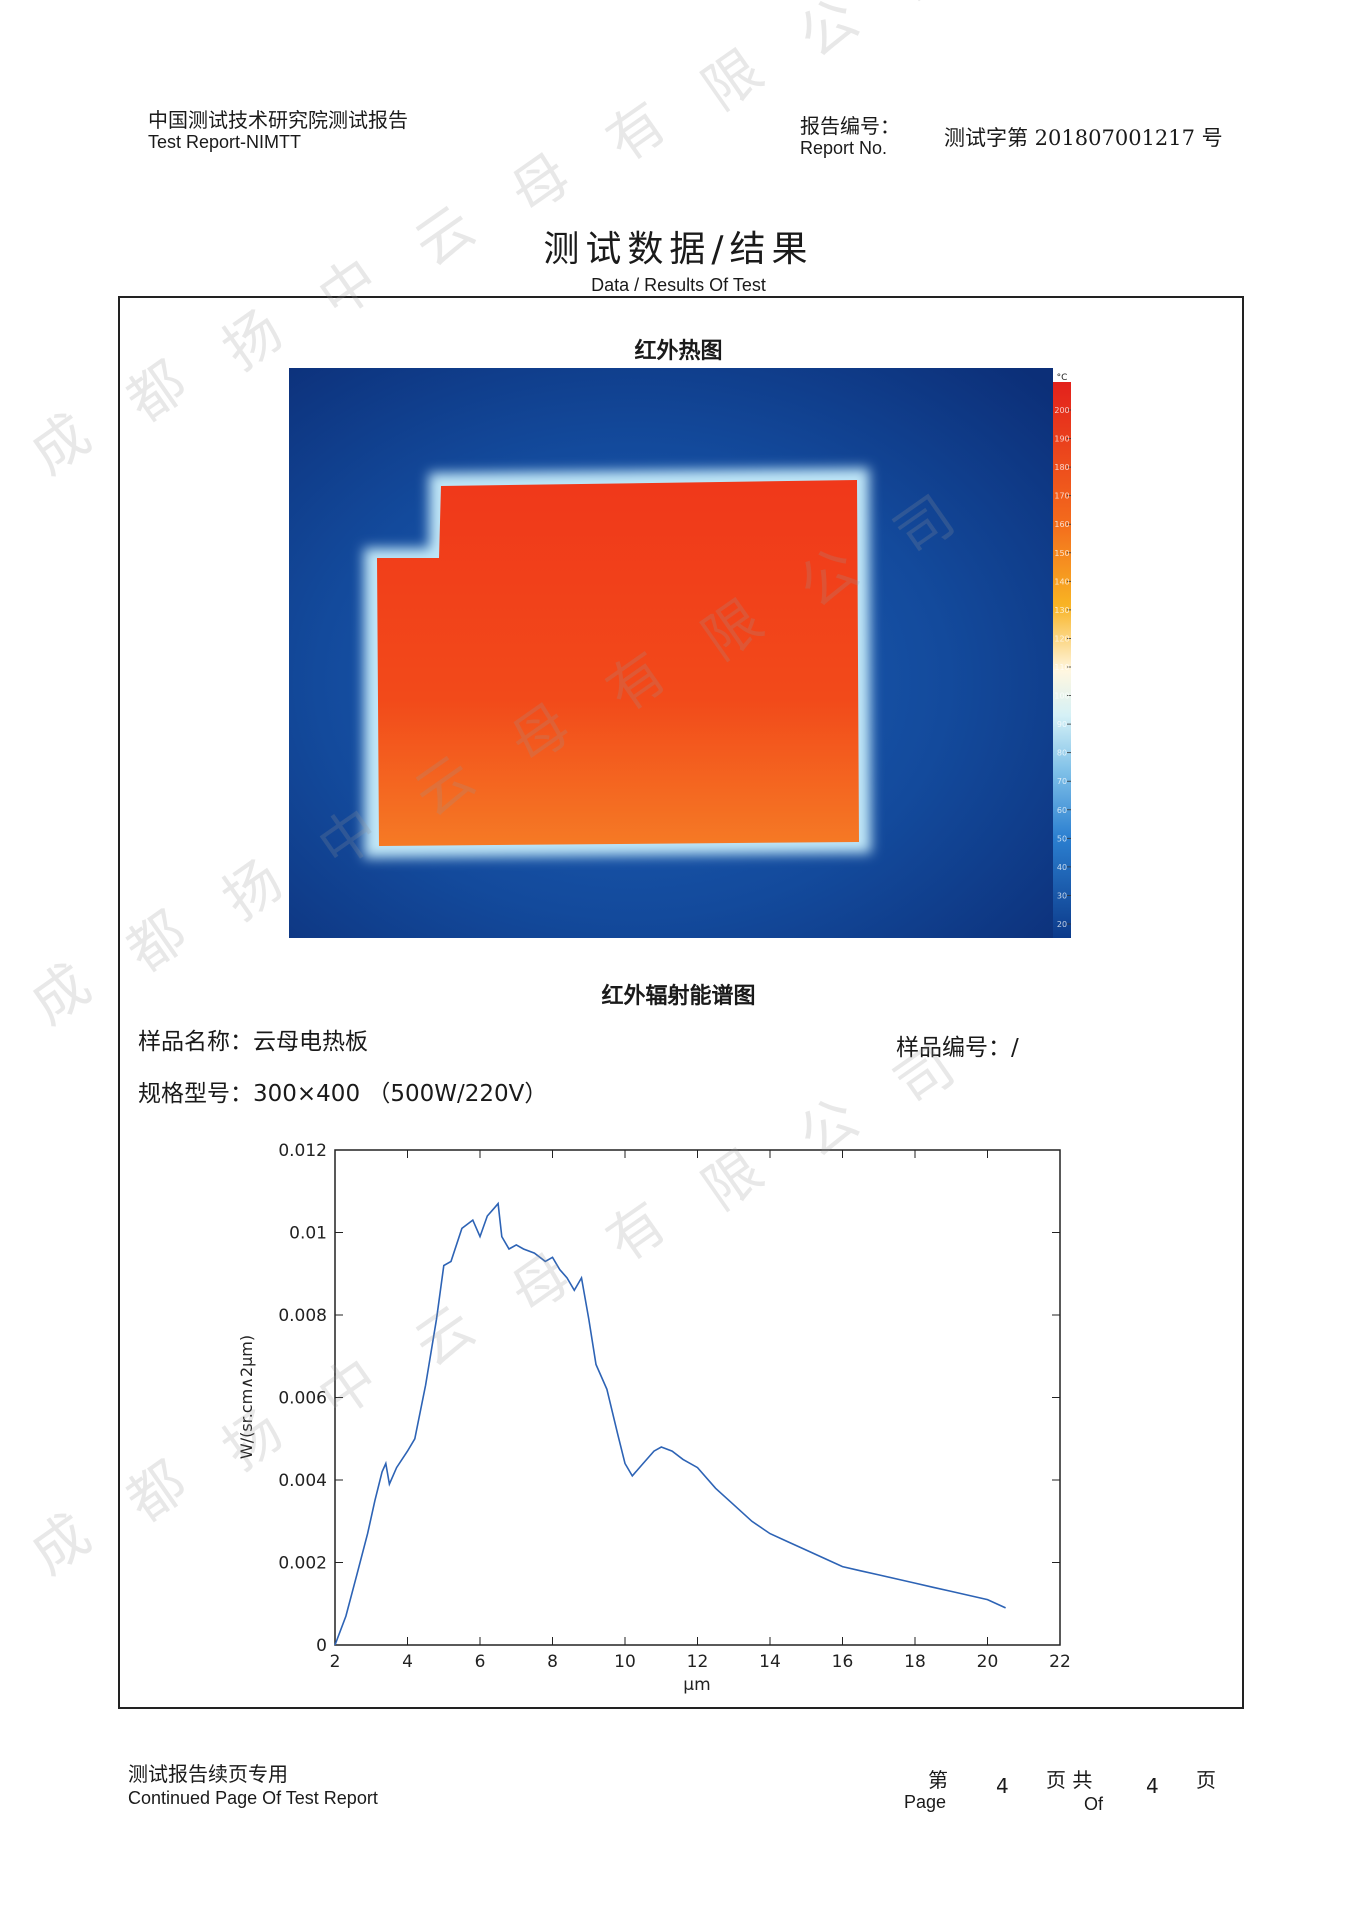  Describe the element at coordinates (480, 1662) in the screenshot. I see `x-tick-label: 6` at that location.